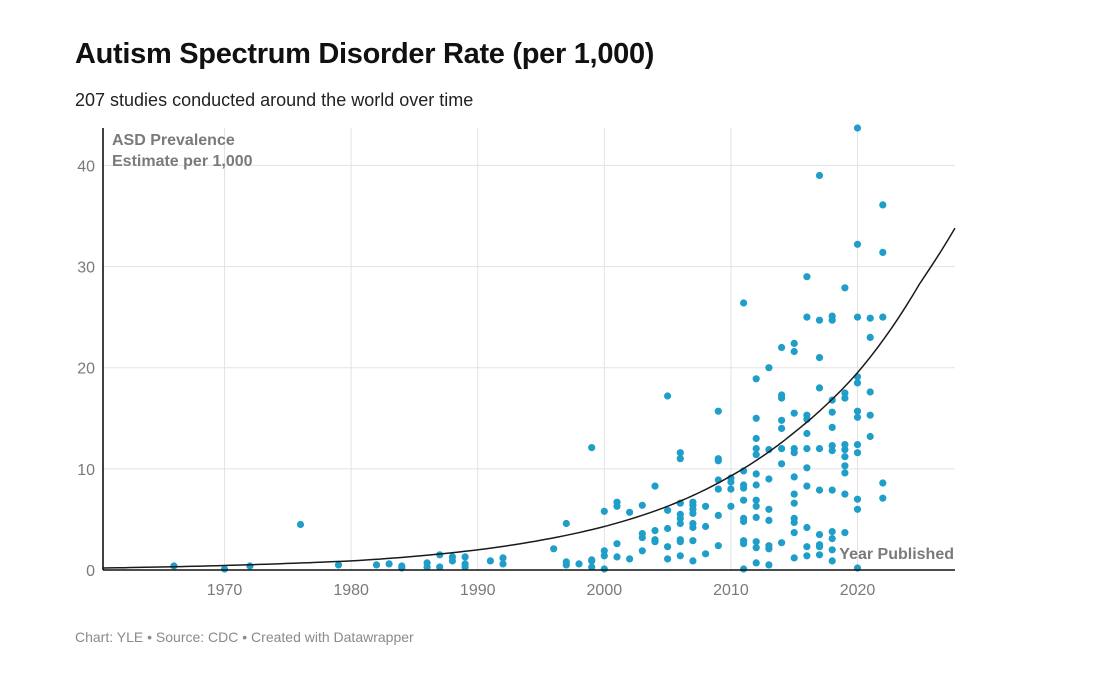 This screenshot has width=1095, height=673. I want to click on y-tick-label: 0, so click(90, 571).